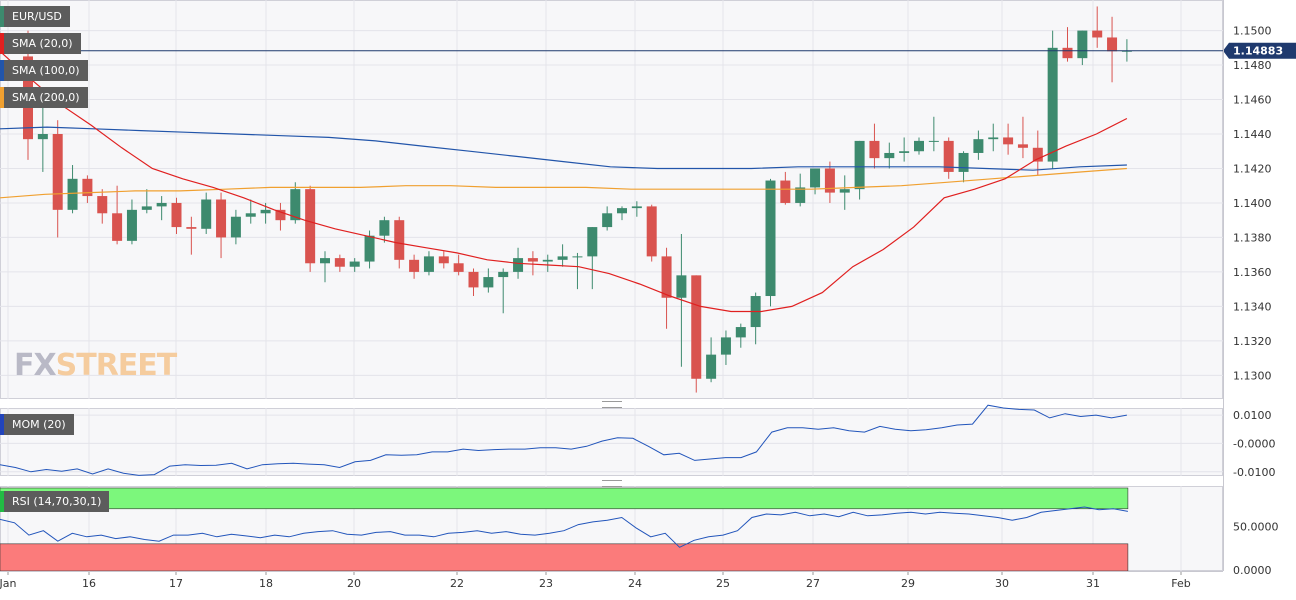 The height and width of the screenshot is (600, 1296). Describe the element at coordinates (1252, 375) in the screenshot. I see `price-tick-label: 1.1300` at that location.